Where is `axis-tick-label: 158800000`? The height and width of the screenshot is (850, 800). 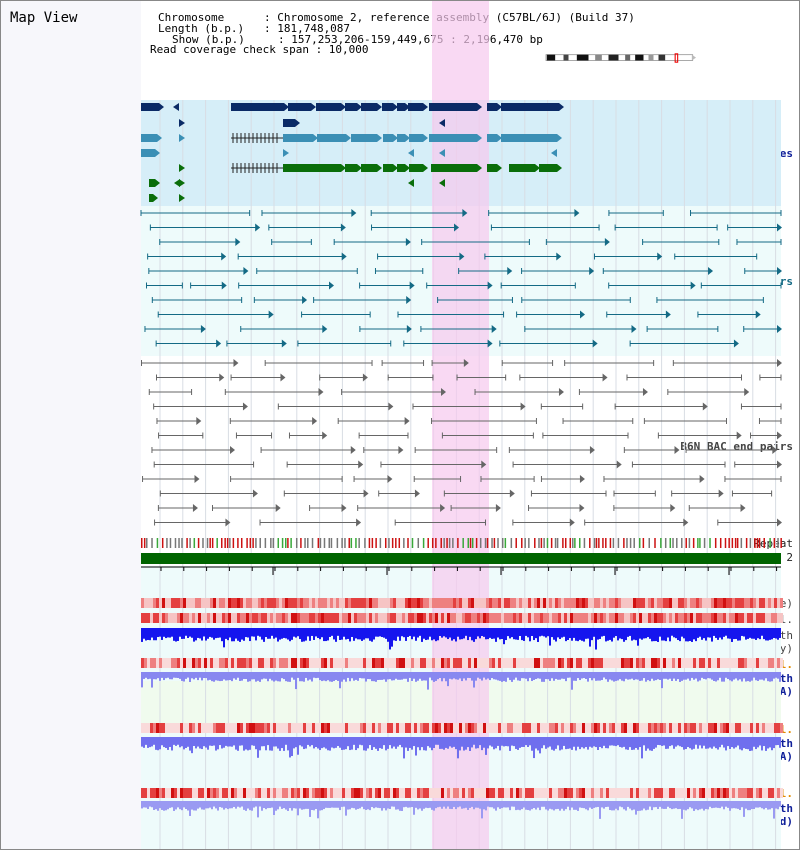
axis-tick-label: 158800000 is located at coordinates (615, 579).